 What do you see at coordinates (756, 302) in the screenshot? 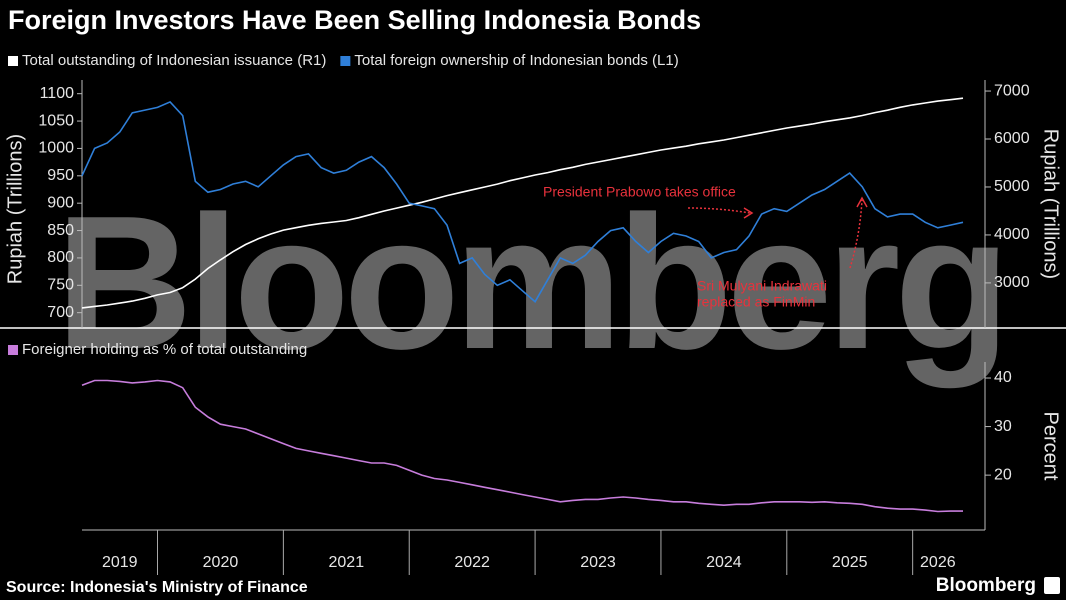
I see `annotation: replaced as FinMin` at bounding box center [756, 302].